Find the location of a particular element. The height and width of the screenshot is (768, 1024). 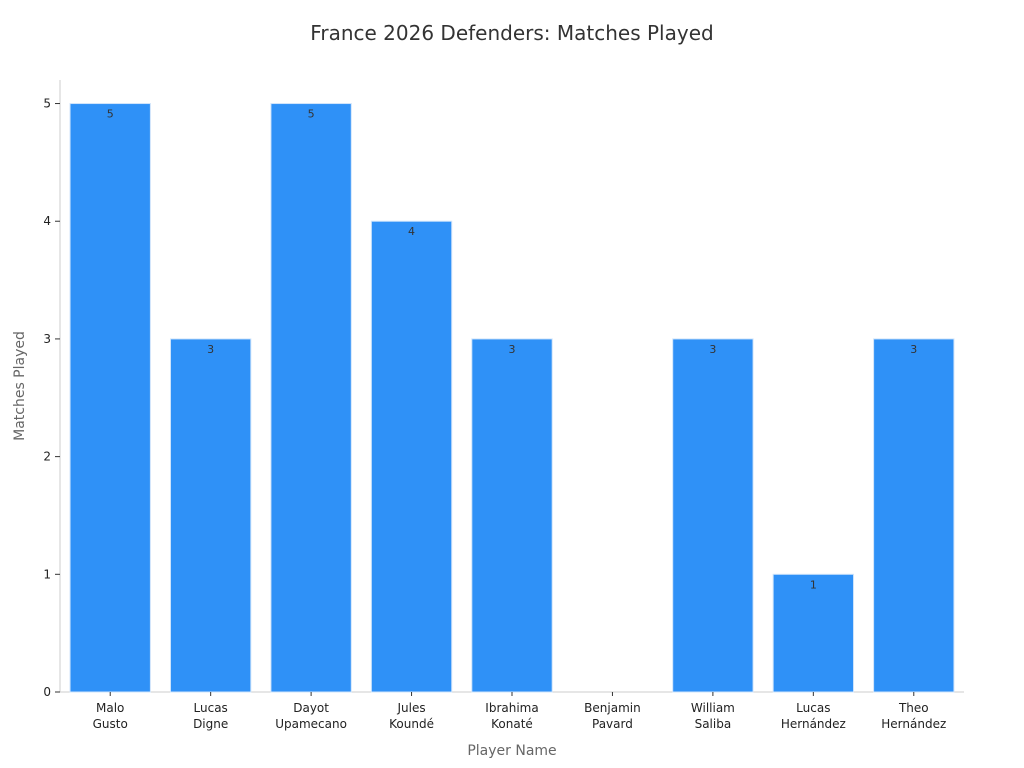

y-tick-label: 4 is located at coordinates (47, 221).